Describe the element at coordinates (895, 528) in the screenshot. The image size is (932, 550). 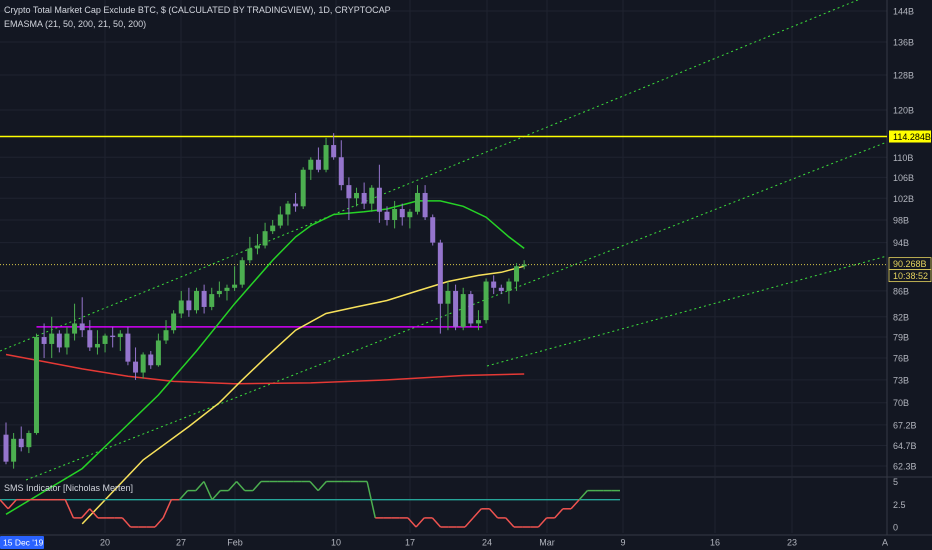
I see `sms-tick-label: 0` at that location.